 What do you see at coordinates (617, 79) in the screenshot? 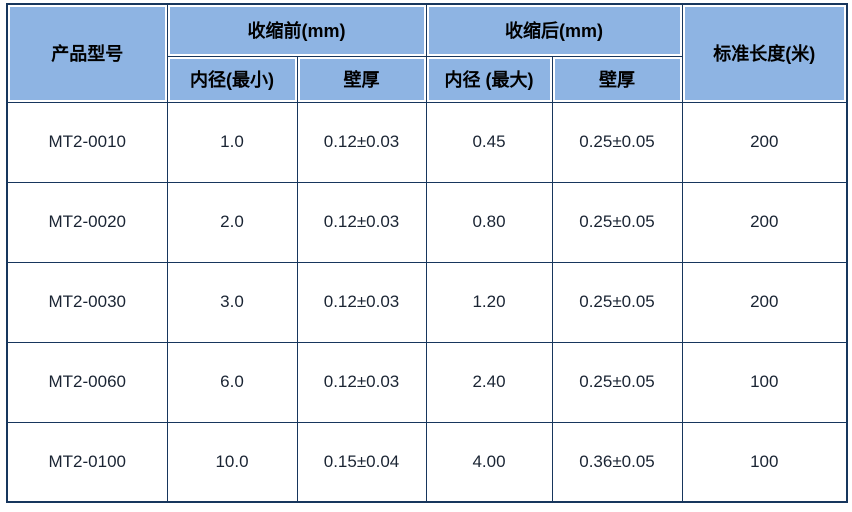
I see `header-after-wall-thickness: 壁厚` at bounding box center [617, 79].